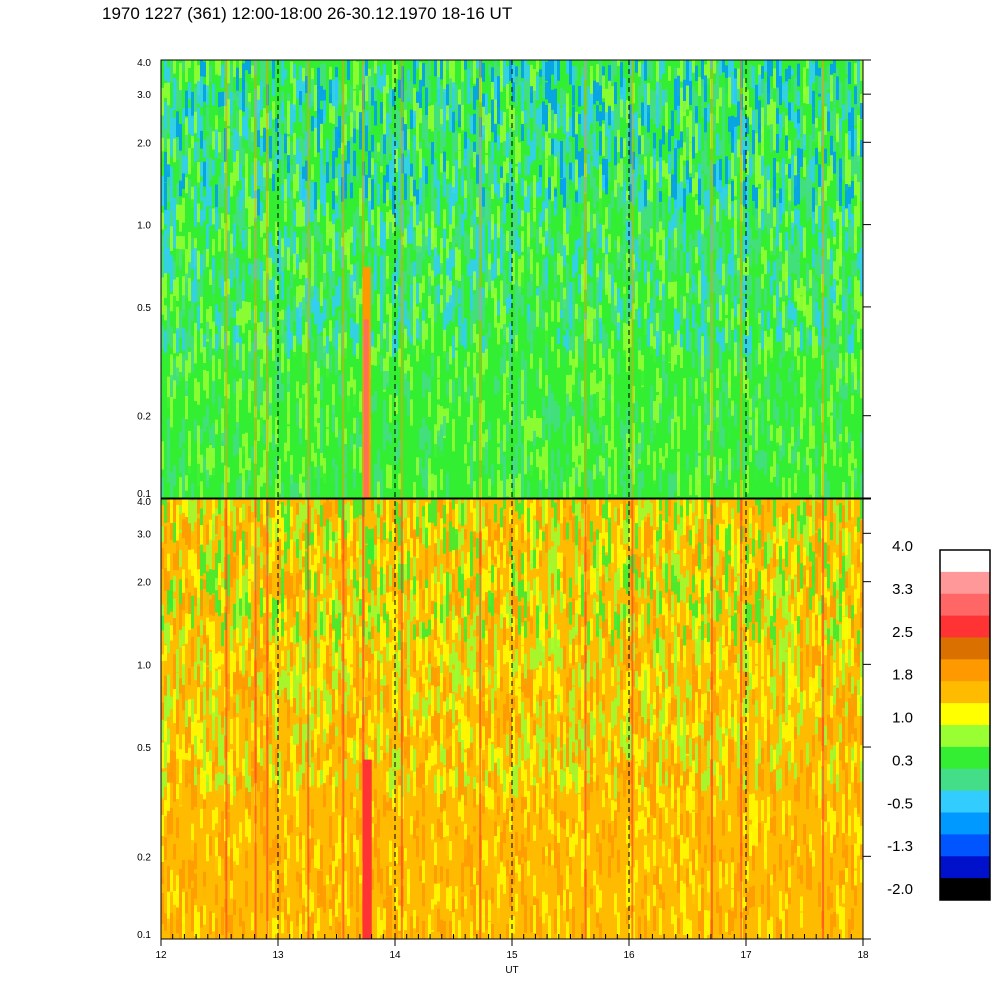 The image size is (1000, 1000). I want to click on x-tick-label: 14, so click(395, 955).